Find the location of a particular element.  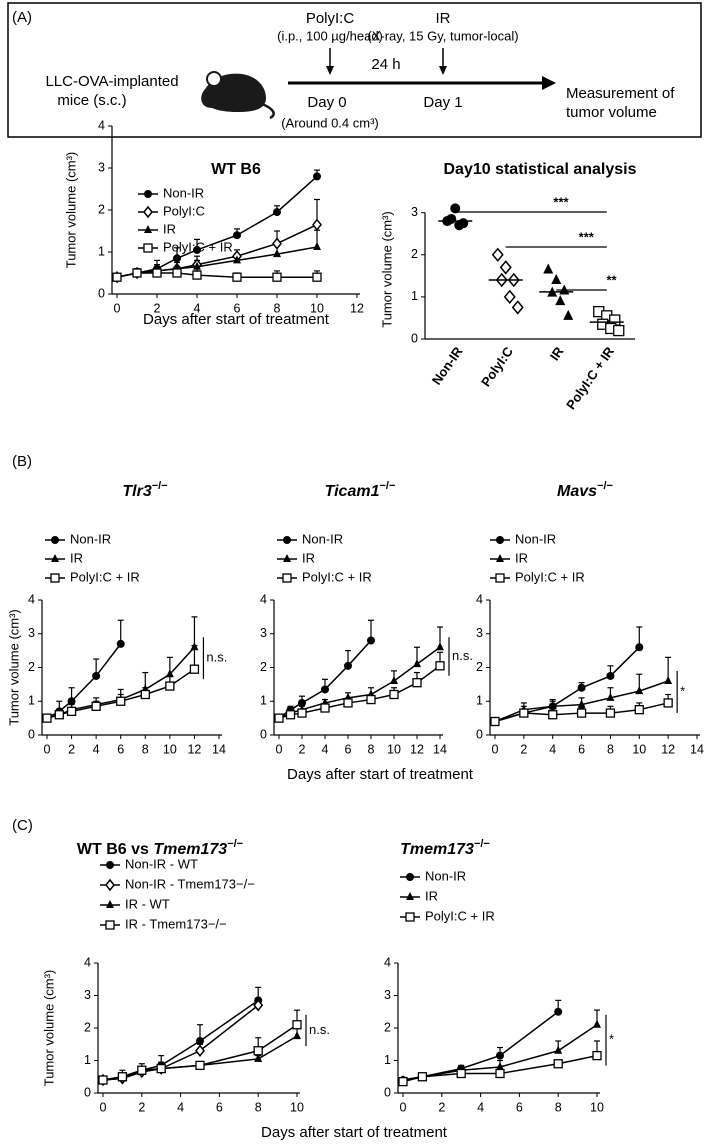

y-tick-label: 3 is located at coordinates (387, 995).